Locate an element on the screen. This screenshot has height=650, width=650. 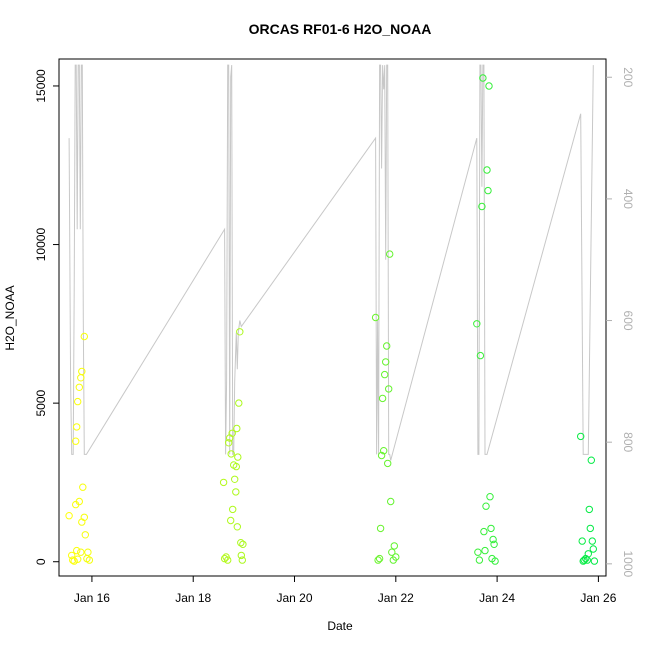
y-right-tick-label: 400 is located at coordinates (628, 199).